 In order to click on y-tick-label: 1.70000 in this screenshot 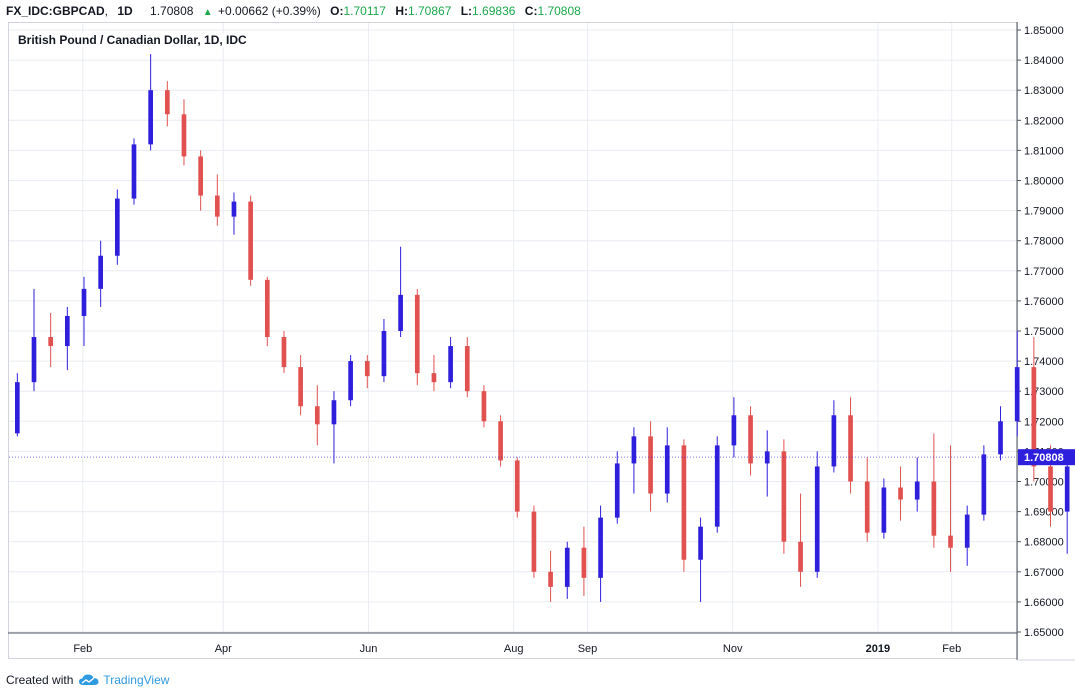, I will do `click(1044, 483)`.